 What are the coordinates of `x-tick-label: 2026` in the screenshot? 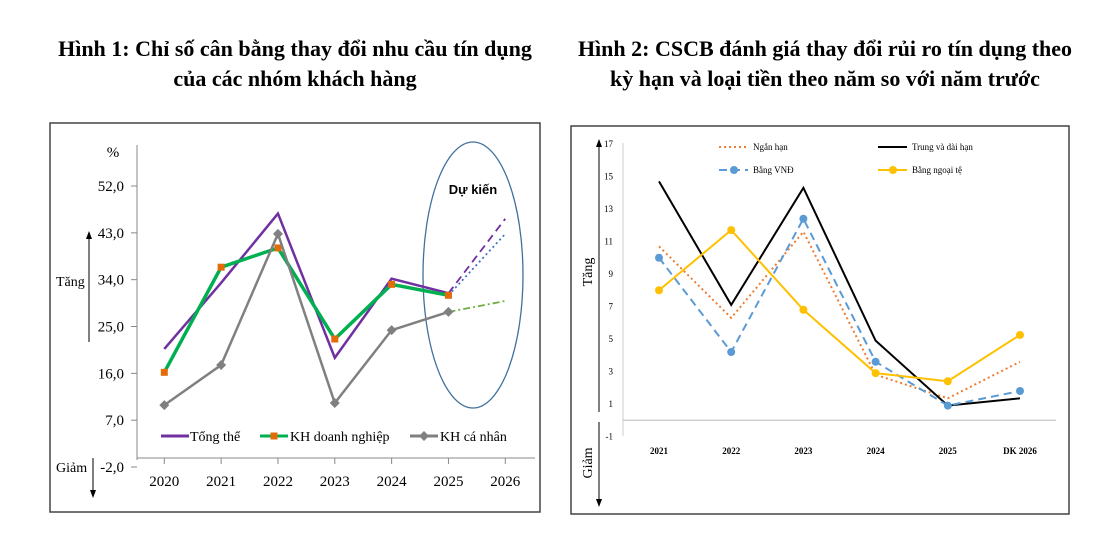 It's located at (505, 482).